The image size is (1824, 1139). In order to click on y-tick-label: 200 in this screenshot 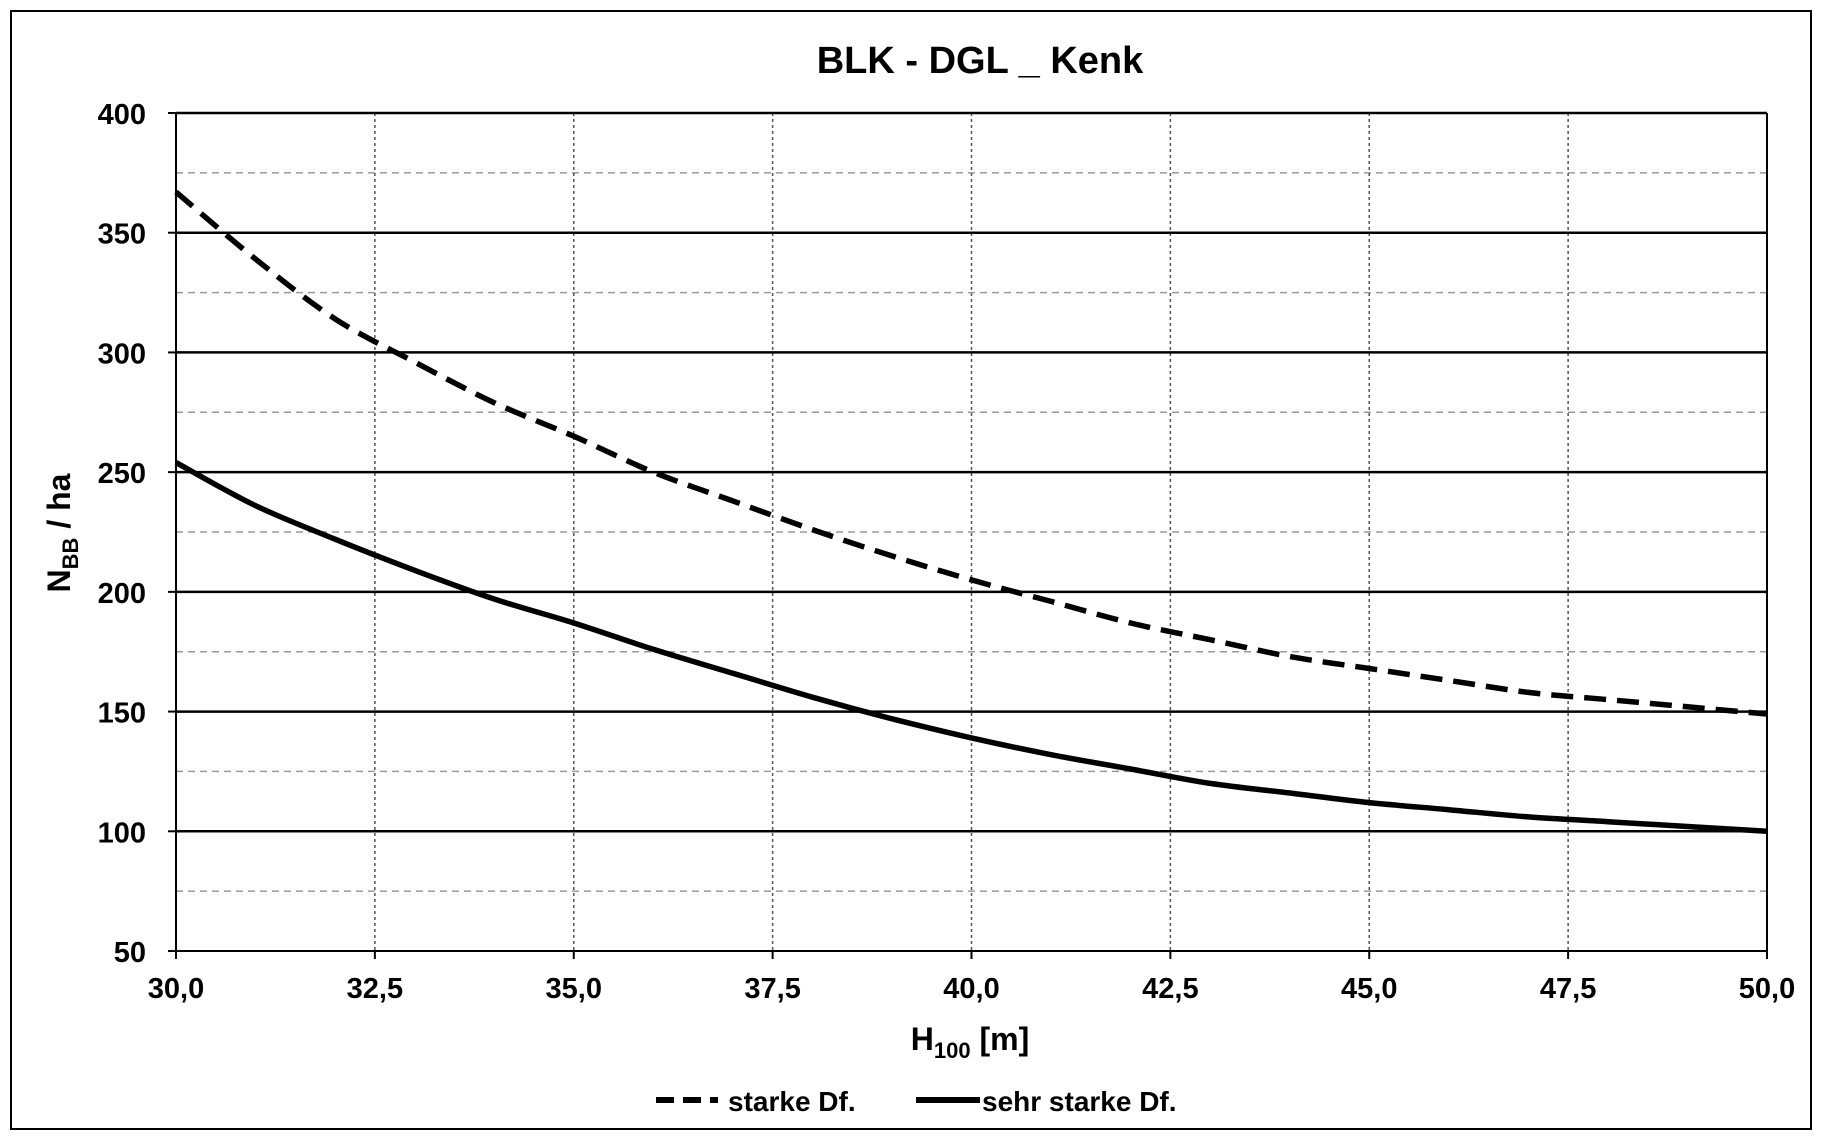, I will do `click(122, 594)`.